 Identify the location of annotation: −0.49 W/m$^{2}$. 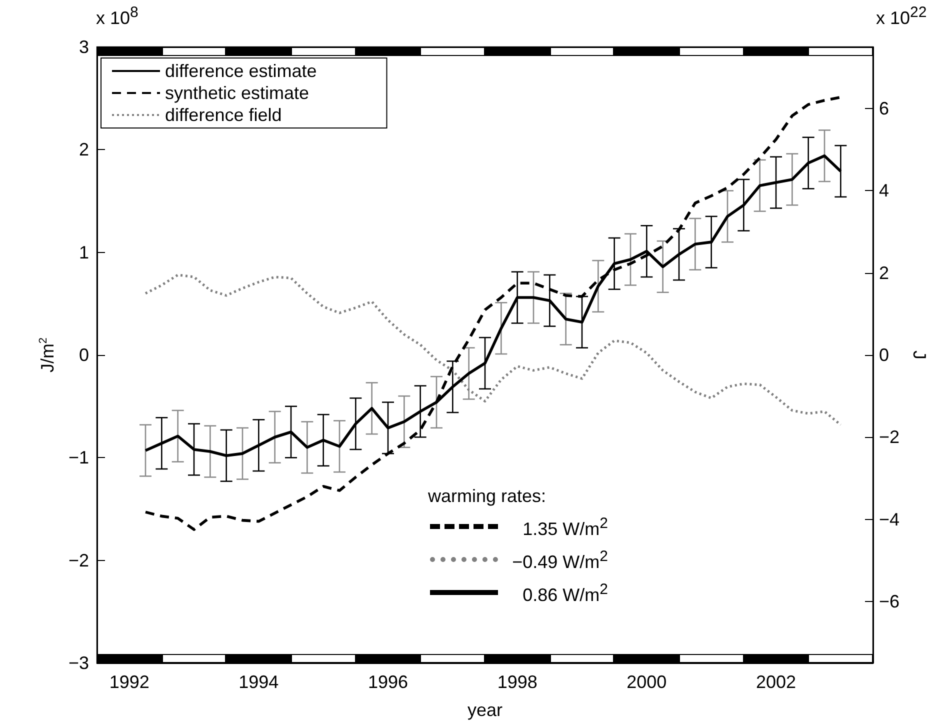
(559, 560).